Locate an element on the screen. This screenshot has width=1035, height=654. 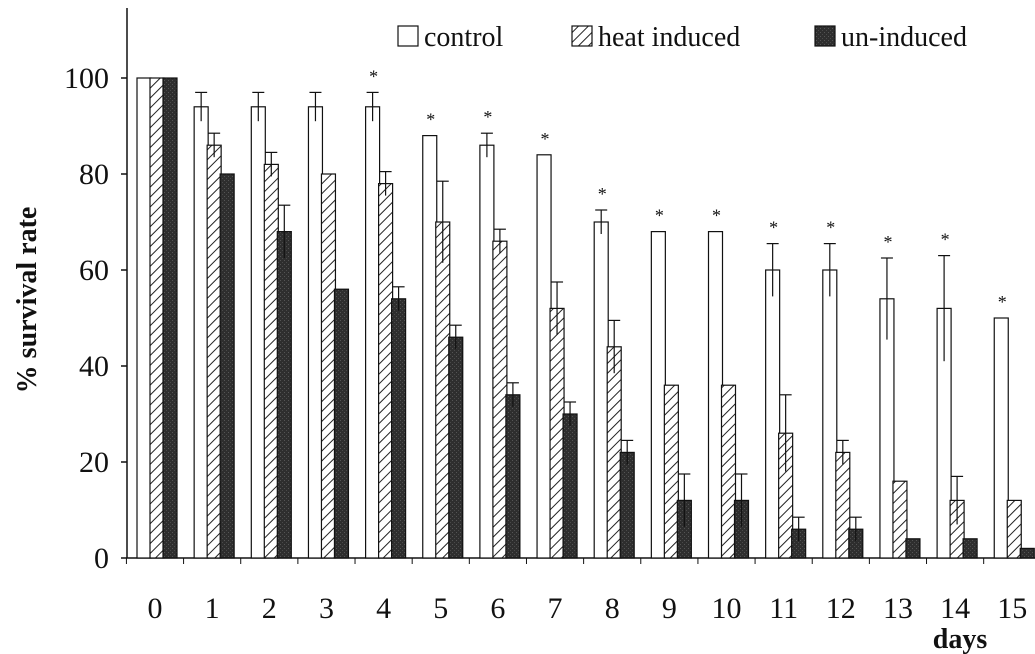
x-tick-label: 7 is located at coordinates (555, 608).